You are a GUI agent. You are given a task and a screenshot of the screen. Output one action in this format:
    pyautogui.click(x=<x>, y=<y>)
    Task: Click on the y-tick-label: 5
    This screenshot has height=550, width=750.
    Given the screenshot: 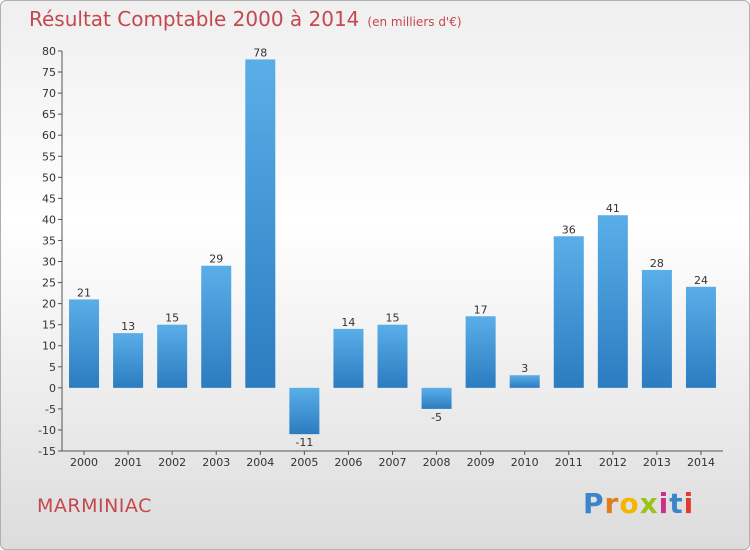 What is the action you would take?
    pyautogui.click(x=52, y=367)
    